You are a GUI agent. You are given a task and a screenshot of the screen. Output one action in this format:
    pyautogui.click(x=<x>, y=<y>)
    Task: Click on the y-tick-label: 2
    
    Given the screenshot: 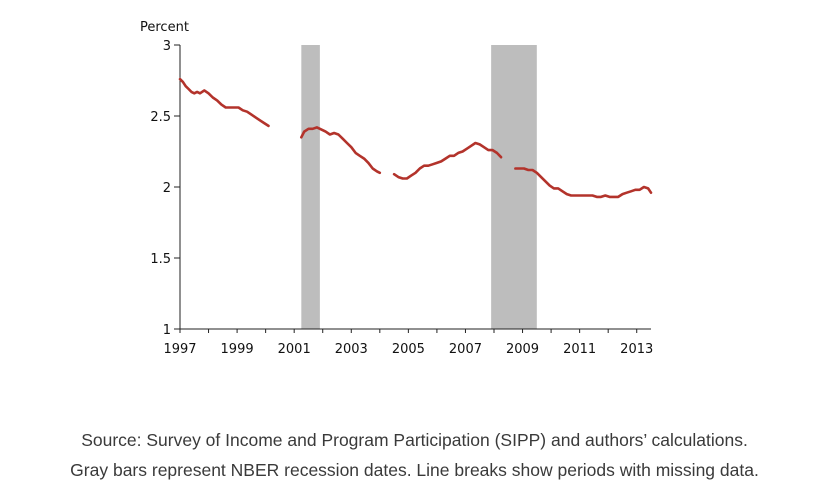 What is the action you would take?
    pyautogui.click(x=167, y=188)
    